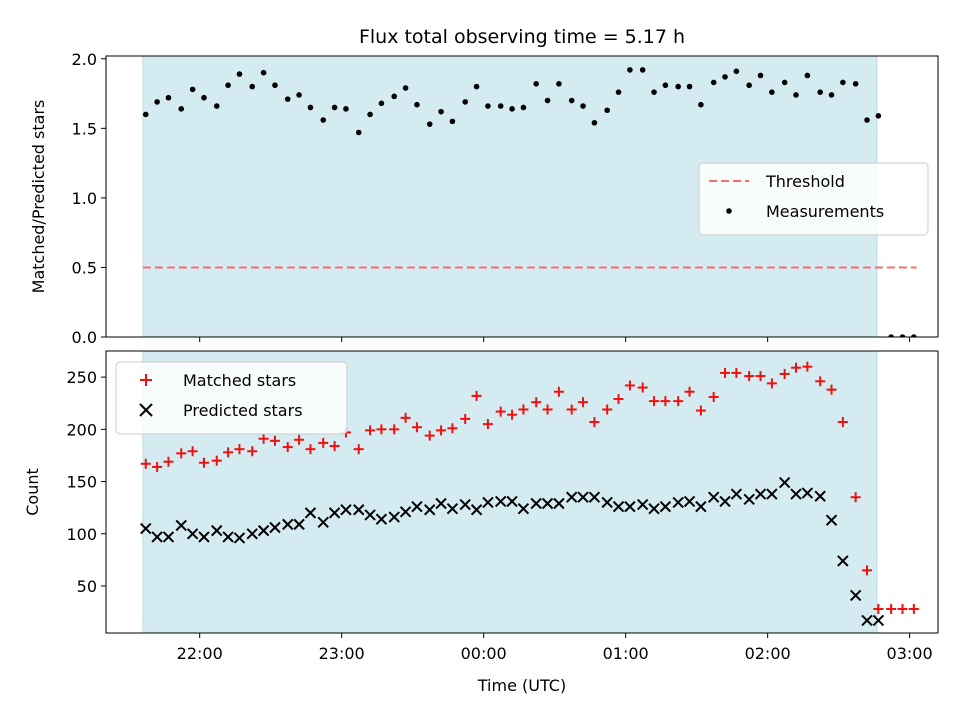  I want to click on y-axis-label: Count, so click(32, 492).